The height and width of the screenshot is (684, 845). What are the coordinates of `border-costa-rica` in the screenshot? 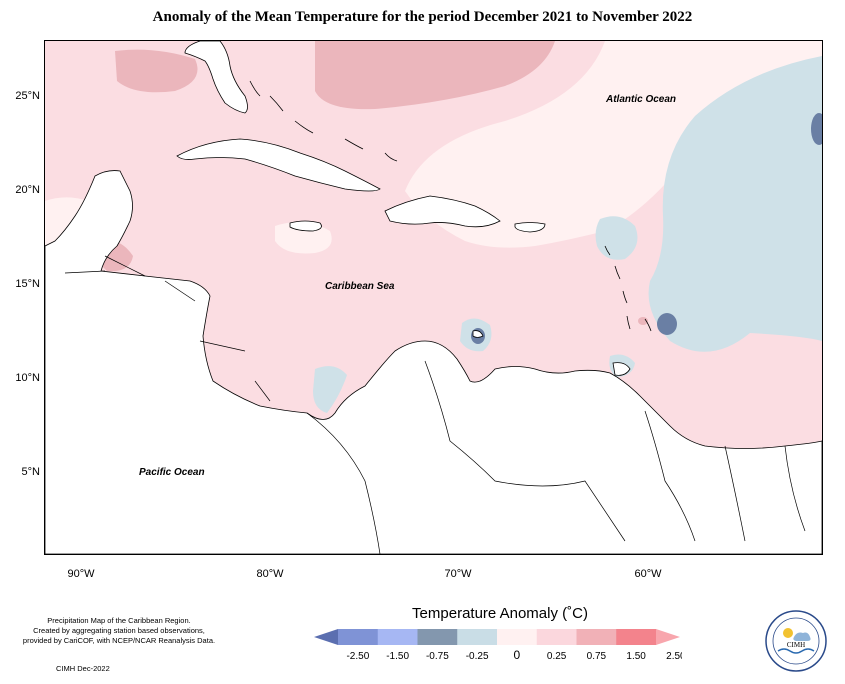 It's located at (262, 391).